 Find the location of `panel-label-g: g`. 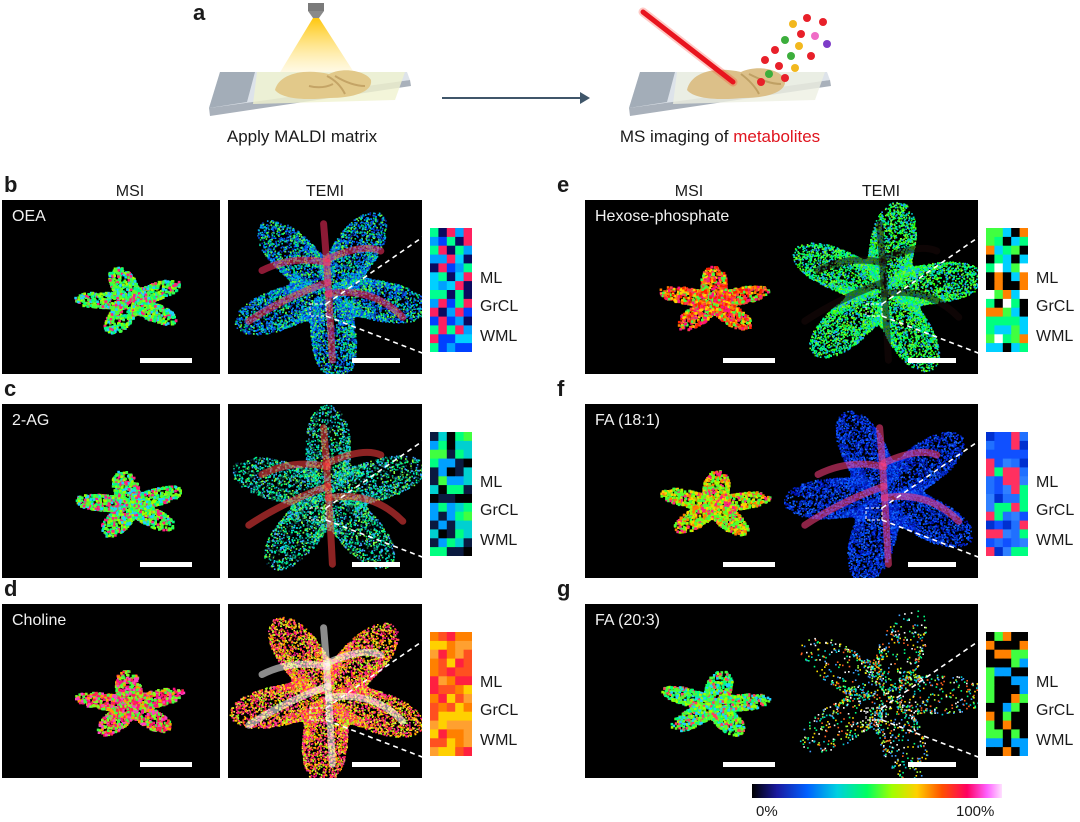

panel-label-g: g is located at coordinates (563, 589).